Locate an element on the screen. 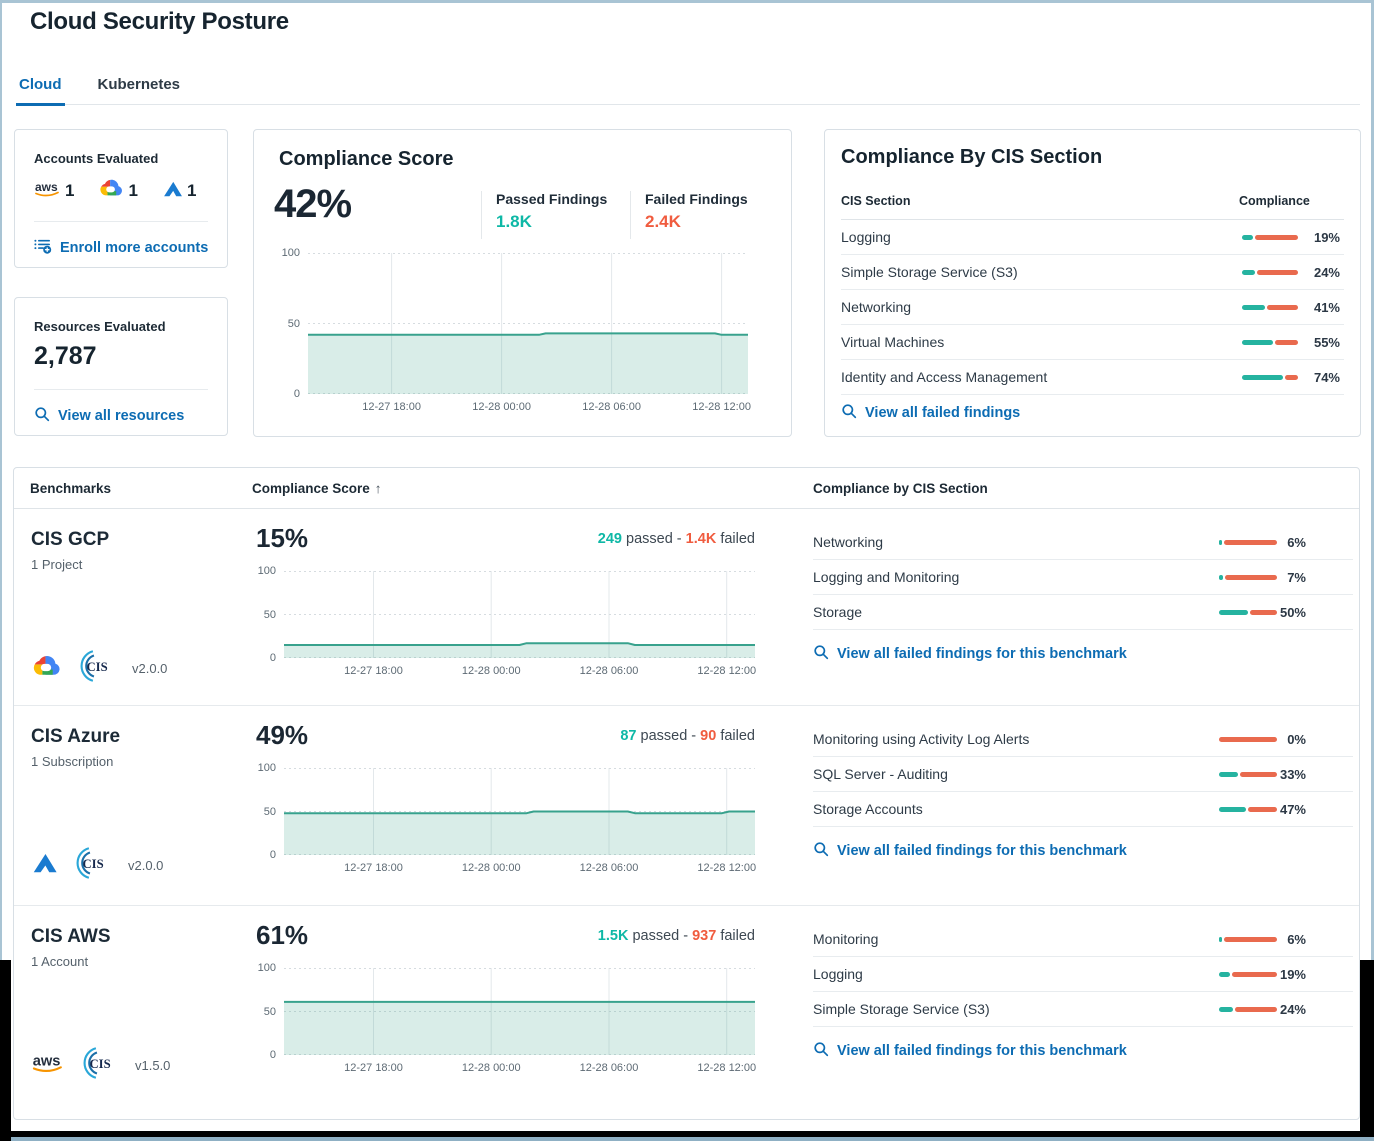 This screenshot has width=1374, height=1141. section-label: Storage is located at coordinates (838, 612).